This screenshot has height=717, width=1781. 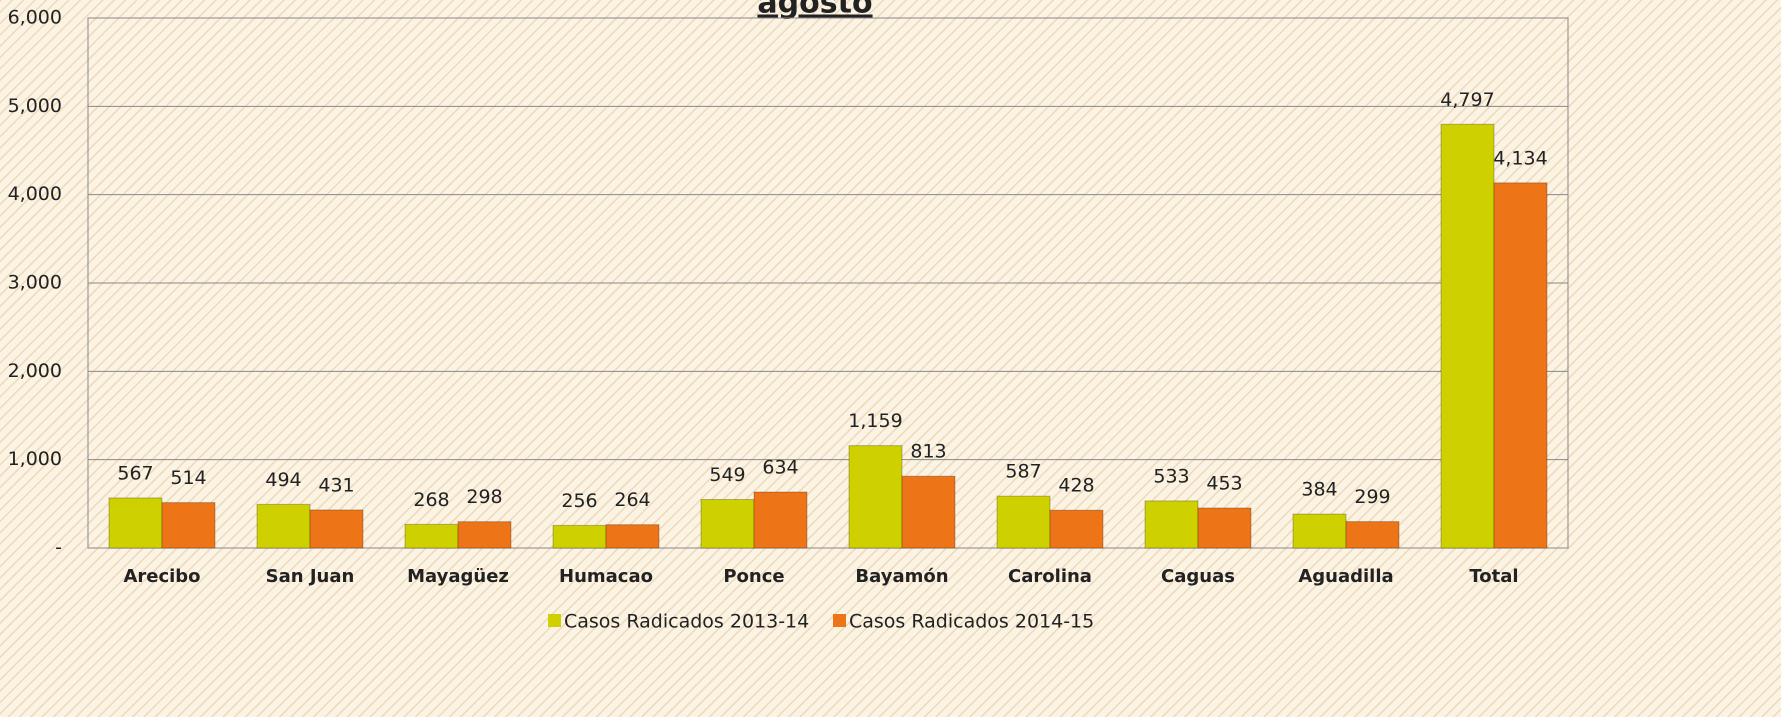 I want to click on data-label: 268, so click(x=431, y=500).